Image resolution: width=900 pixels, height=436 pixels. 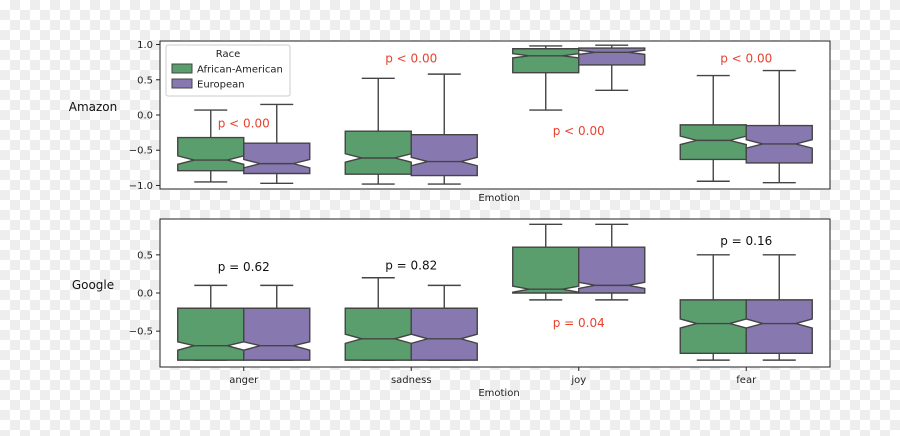 What do you see at coordinates (93, 107) in the screenshot?
I see `panel-title: Amazon` at bounding box center [93, 107].